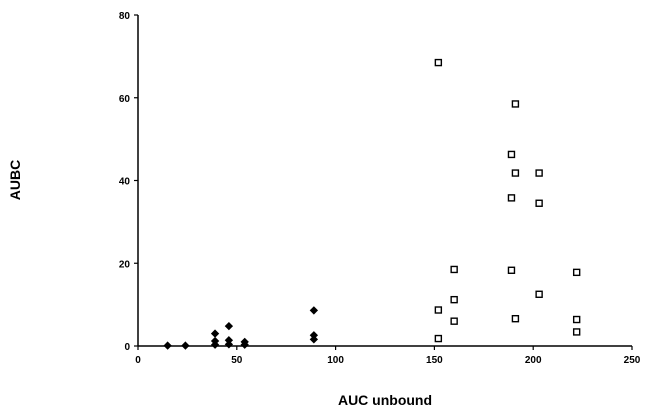 Image resolution: width=645 pixels, height=412 pixels. I want to click on y-tick-label: 60, so click(125, 99).